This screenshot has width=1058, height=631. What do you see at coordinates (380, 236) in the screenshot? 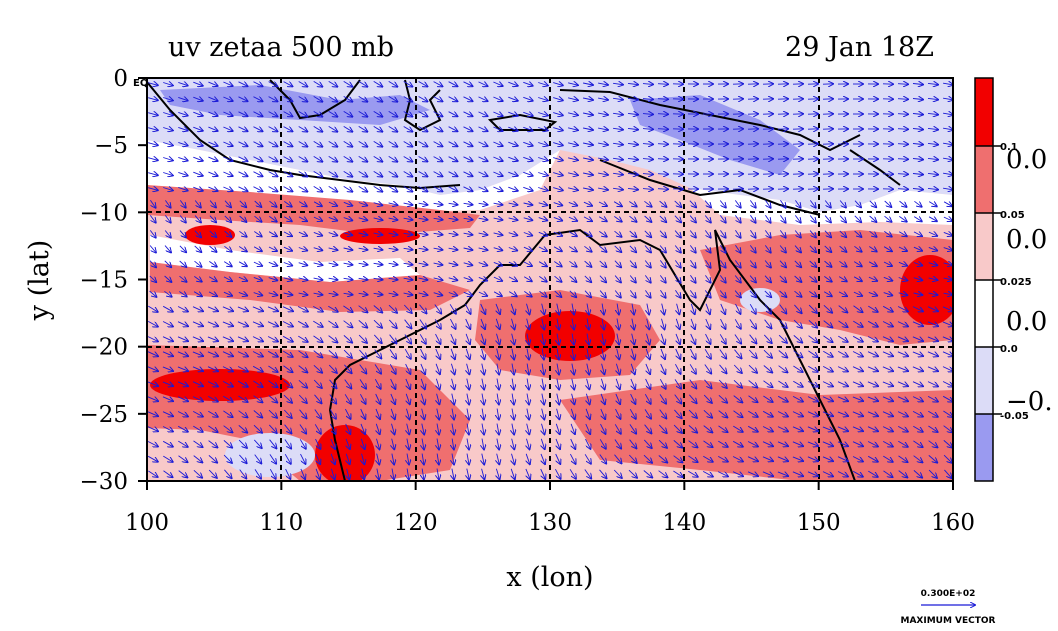
I see `vorticity-maximum` at bounding box center [380, 236].